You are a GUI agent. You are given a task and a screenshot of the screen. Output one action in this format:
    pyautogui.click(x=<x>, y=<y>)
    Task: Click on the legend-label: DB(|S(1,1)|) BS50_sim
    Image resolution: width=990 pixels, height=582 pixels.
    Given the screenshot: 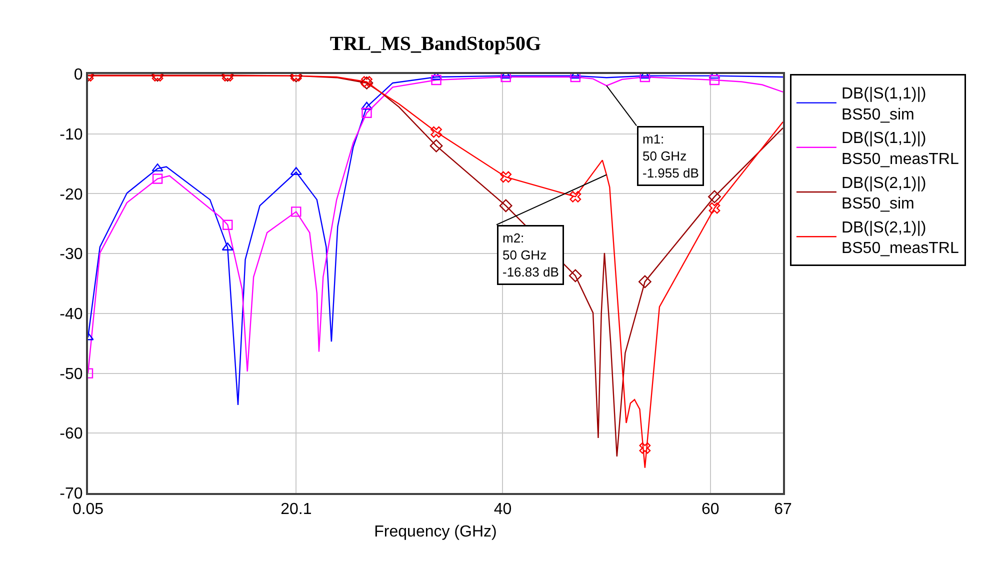 What is the action you would take?
    pyautogui.click(x=883, y=105)
    